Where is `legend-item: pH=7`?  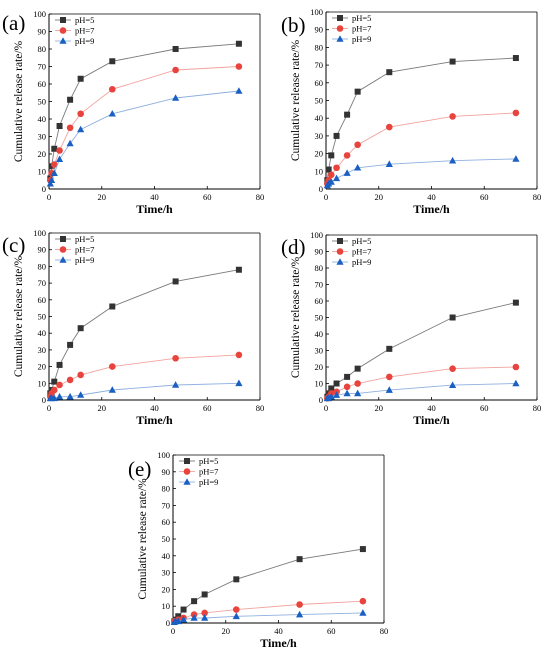
legend-item: pH=7 is located at coordinates (74, 31).